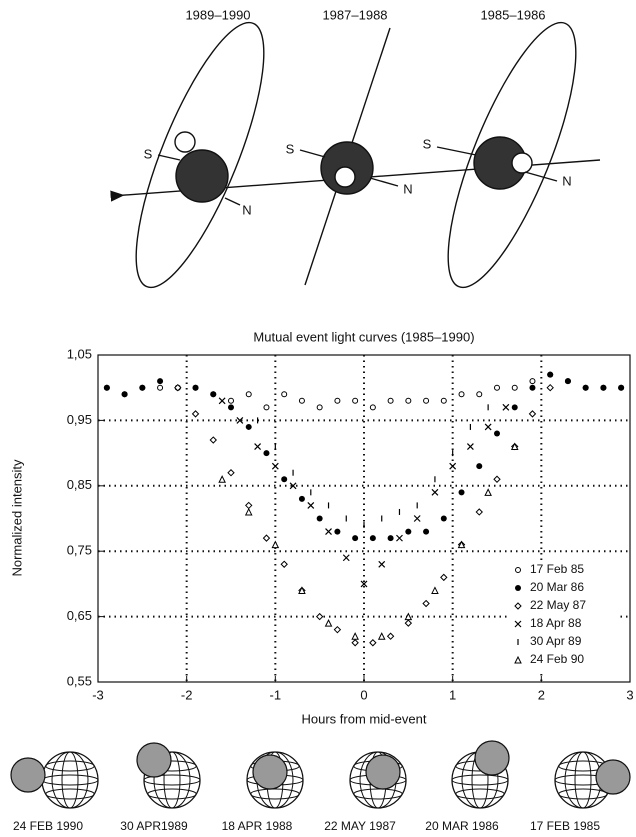  What do you see at coordinates (276, 694) in the screenshot?
I see `x-tick-label: -1` at bounding box center [276, 694].